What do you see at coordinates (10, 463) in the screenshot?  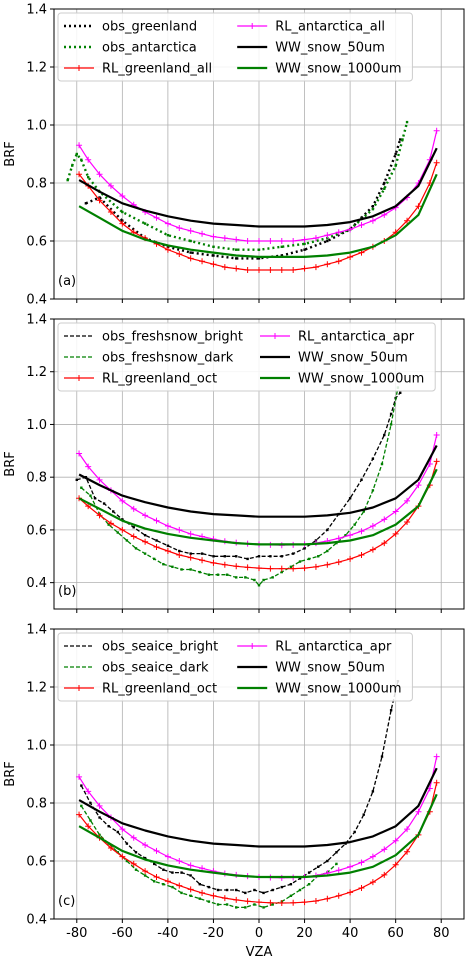 I see `y-axis-label: BRF` at bounding box center [10, 463].